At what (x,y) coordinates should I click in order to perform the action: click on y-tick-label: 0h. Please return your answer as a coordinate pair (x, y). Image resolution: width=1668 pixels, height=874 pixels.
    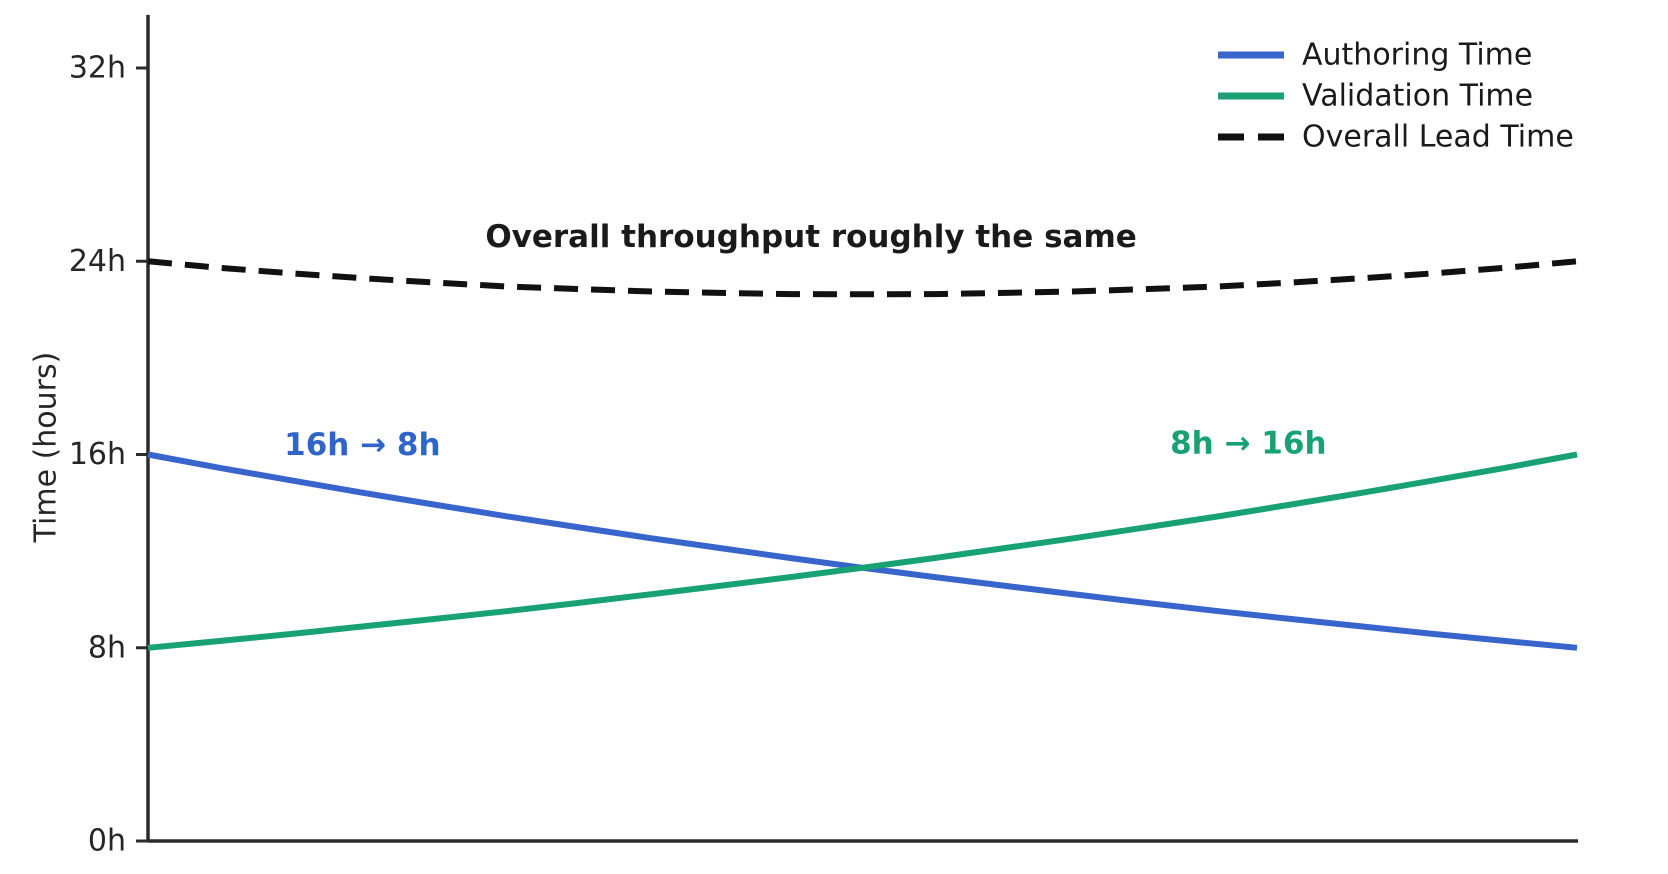
    Looking at the image, I should click on (107, 841).